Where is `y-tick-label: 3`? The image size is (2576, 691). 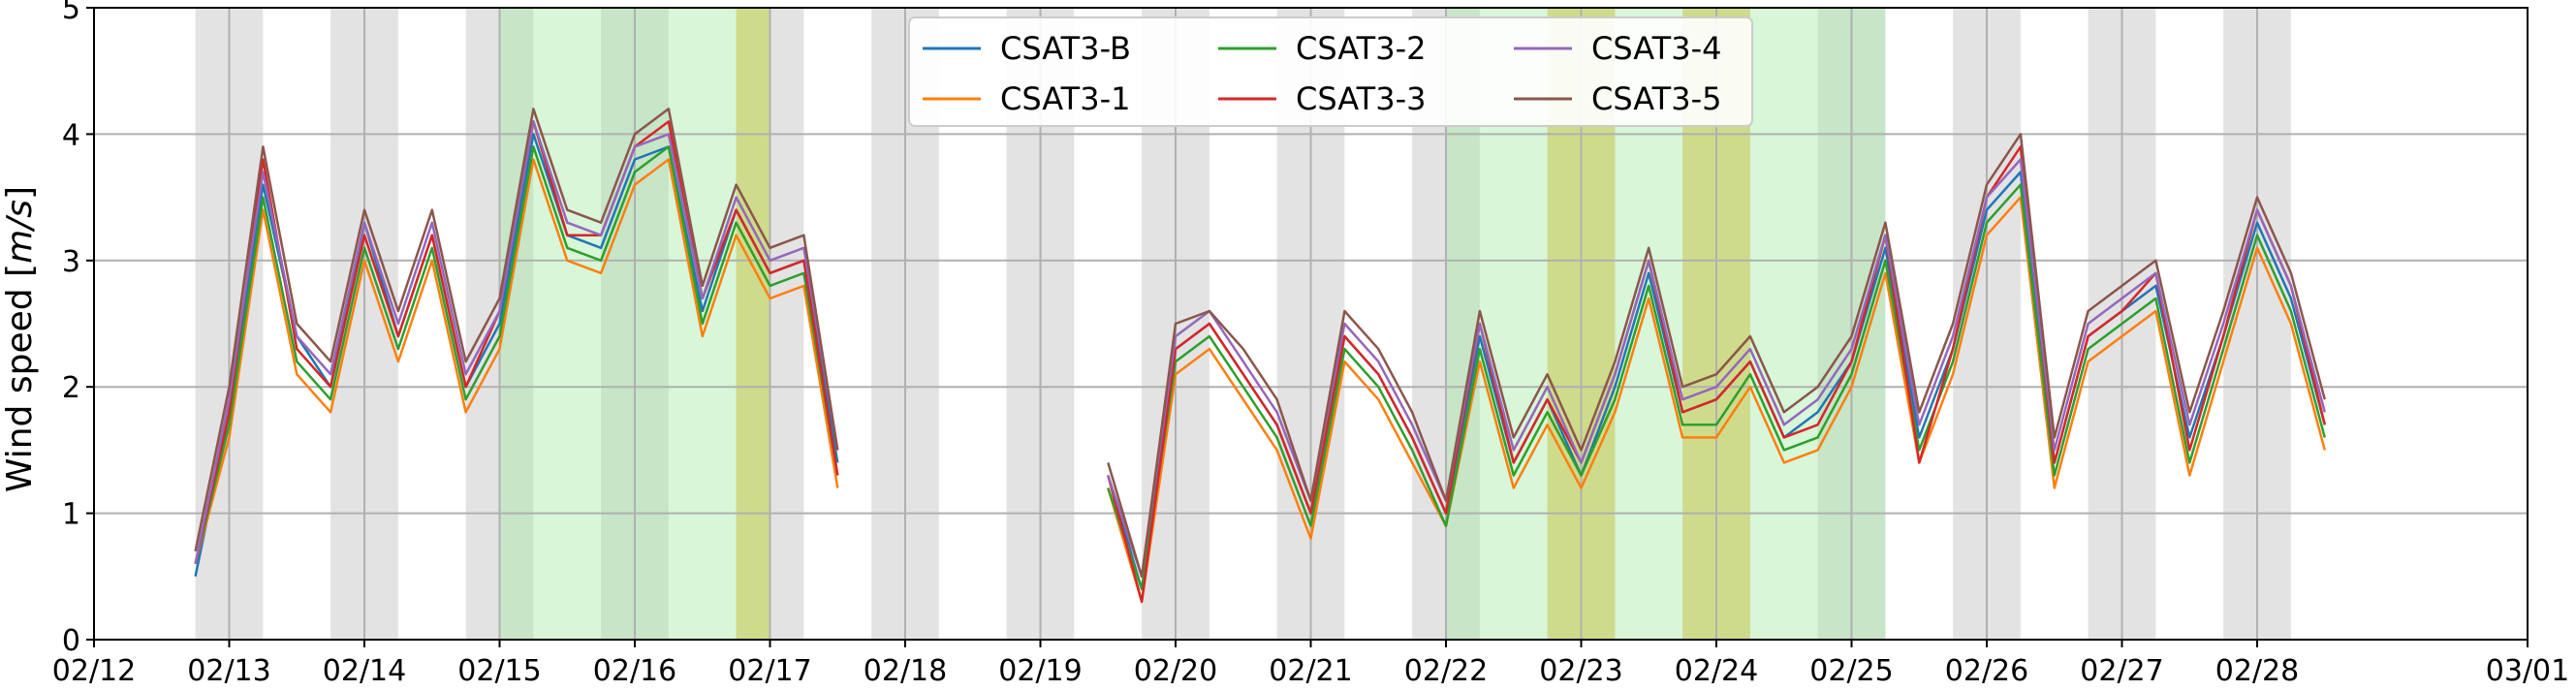
y-tick-label: 3 is located at coordinates (71, 262).